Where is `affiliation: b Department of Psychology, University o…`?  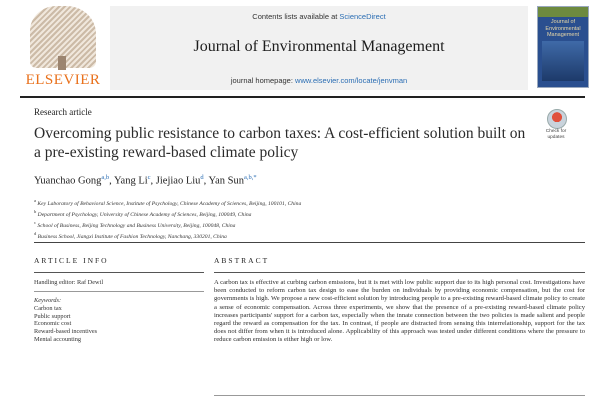
affiliation: b Department of Psychology, University o… is located at coordinates (304, 213).